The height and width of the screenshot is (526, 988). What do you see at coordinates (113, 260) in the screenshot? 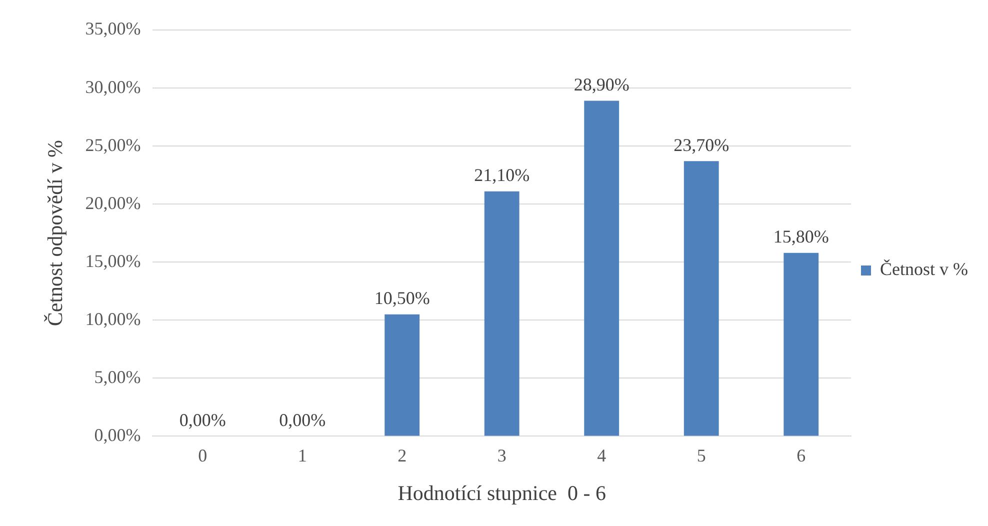
I see `y-tick-label: 15,00%` at bounding box center [113, 260].